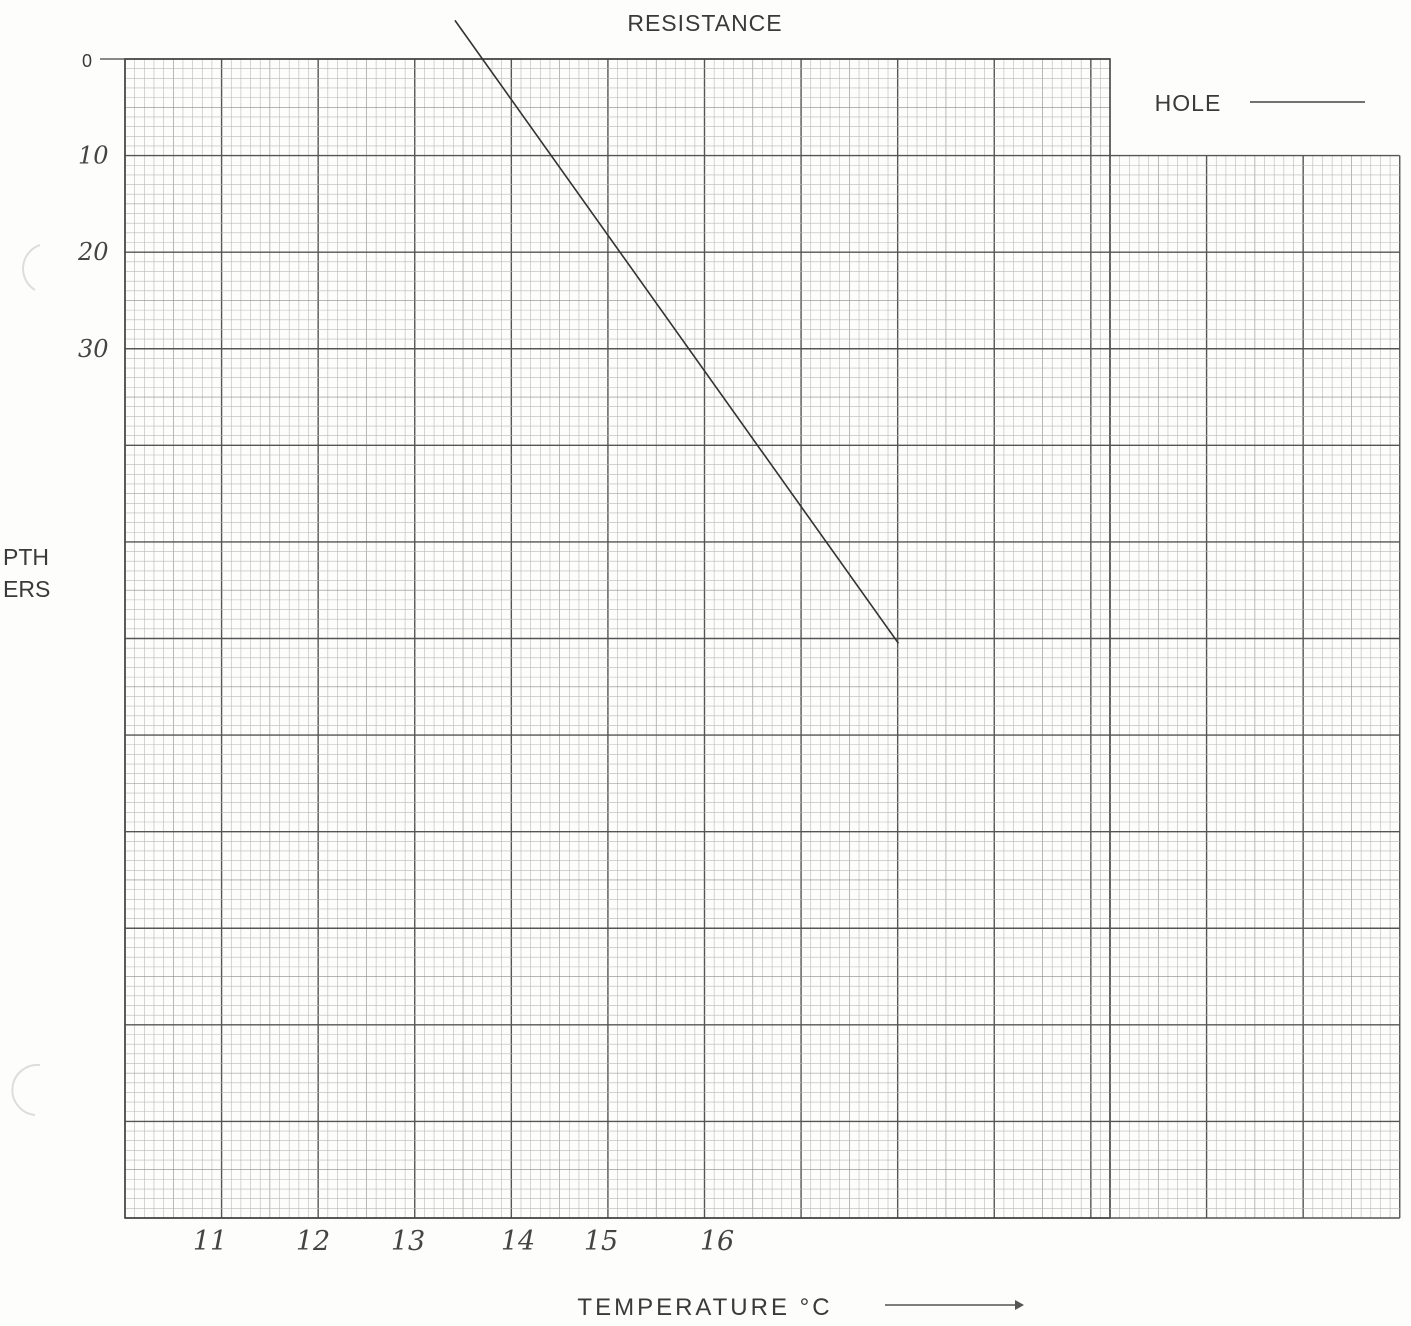  I want to click on x-axis-label: TEMPERATURE °C, so click(704, 1307).